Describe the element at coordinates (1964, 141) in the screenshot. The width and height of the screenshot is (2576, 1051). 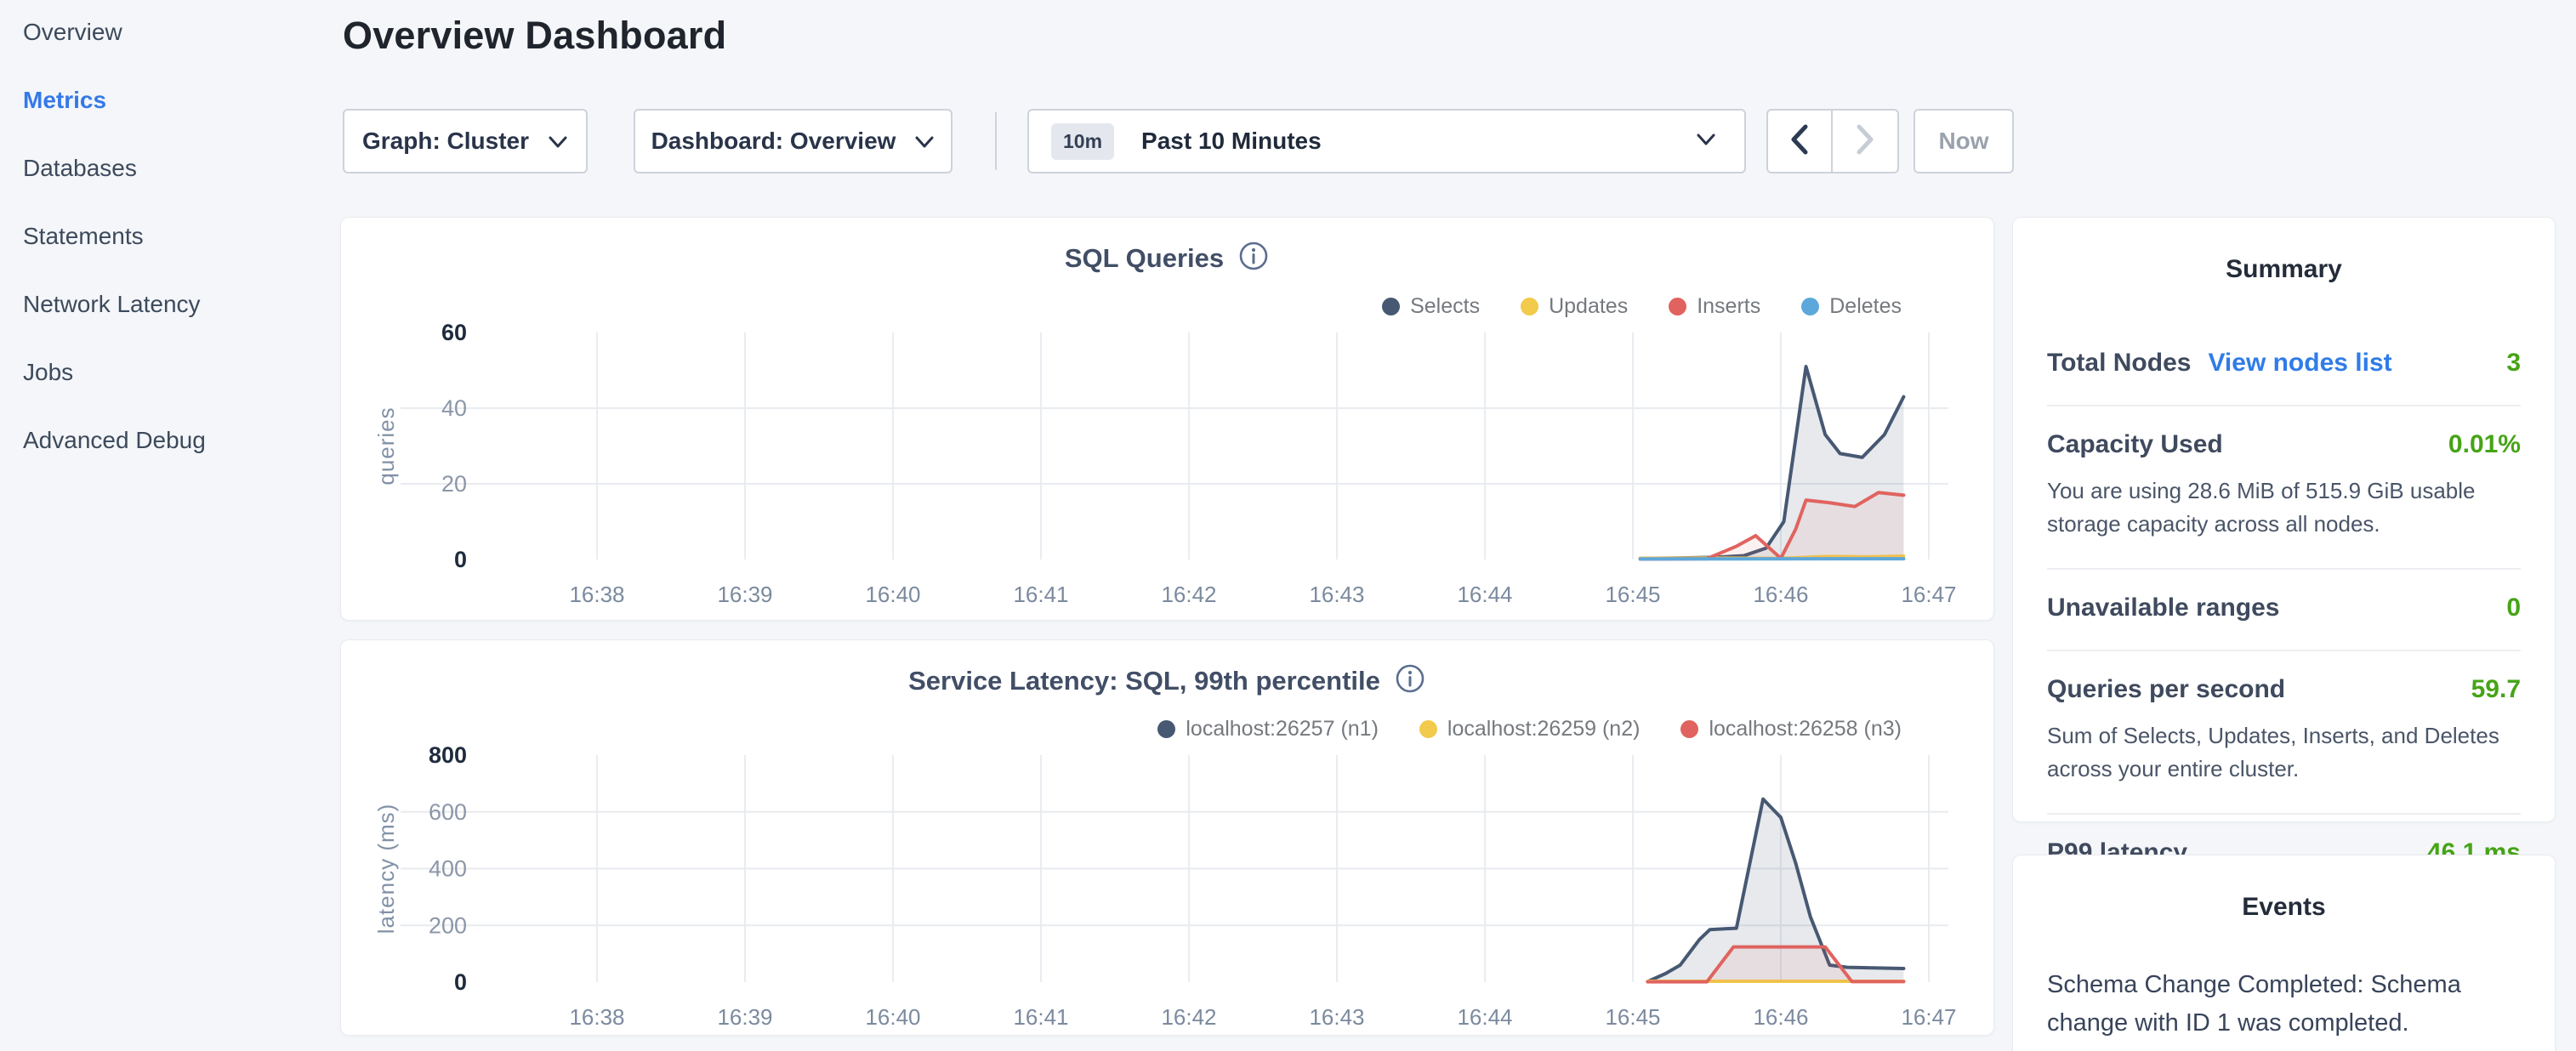
I see `now-button: Now` at that location.